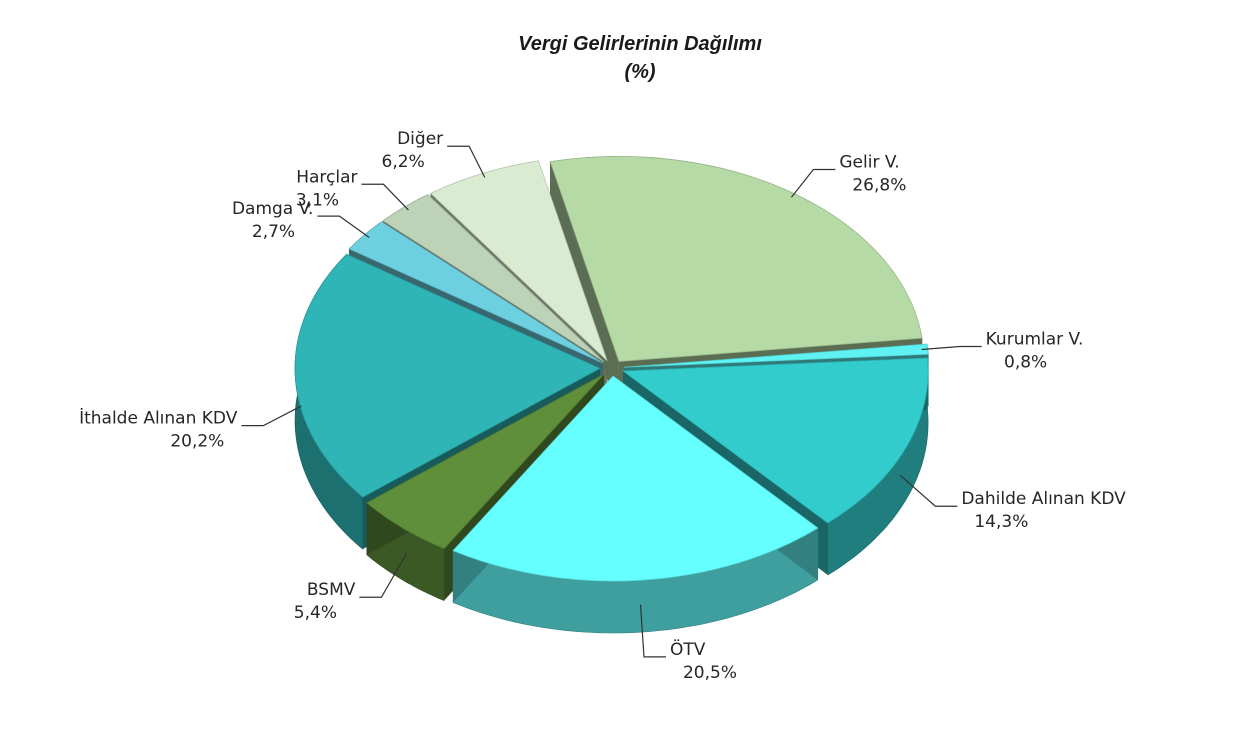 The width and height of the screenshot is (1256, 744). I want to click on slice-value-label: 3,1%, so click(317, 200).